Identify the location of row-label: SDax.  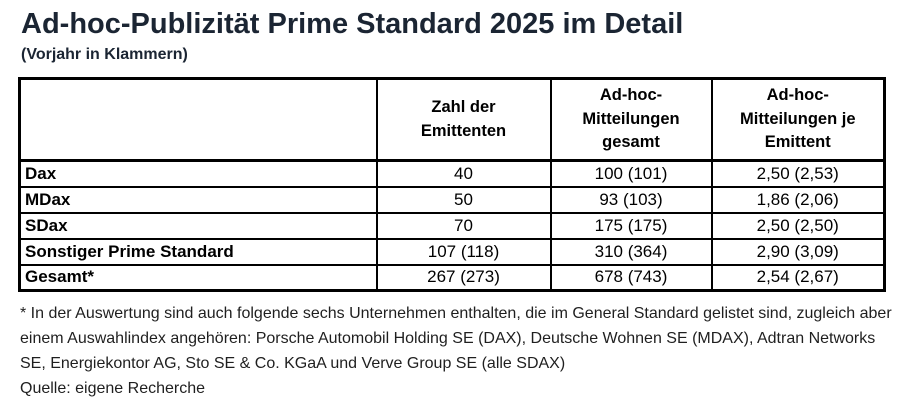
(198, 225).